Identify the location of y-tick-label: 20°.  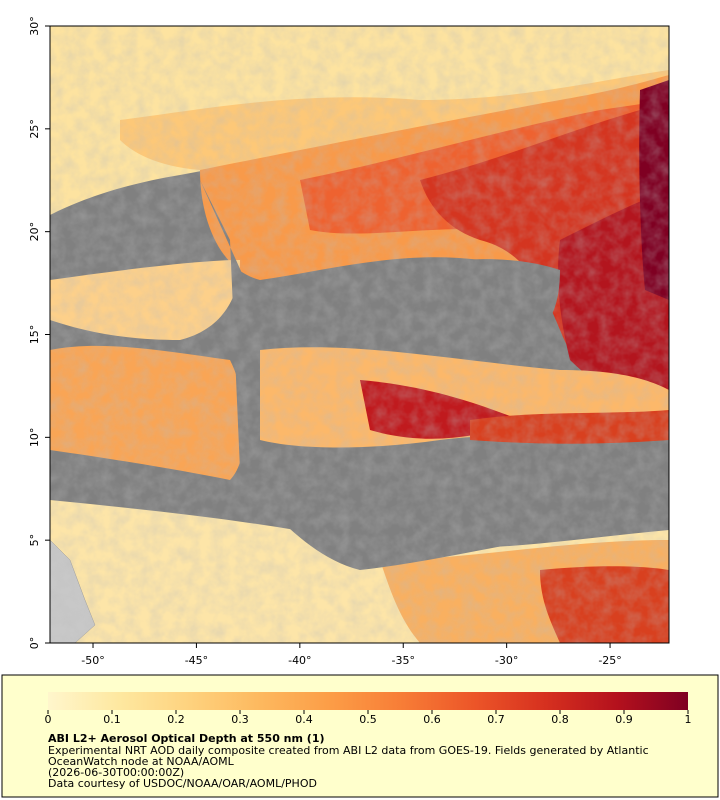
(34, 232).